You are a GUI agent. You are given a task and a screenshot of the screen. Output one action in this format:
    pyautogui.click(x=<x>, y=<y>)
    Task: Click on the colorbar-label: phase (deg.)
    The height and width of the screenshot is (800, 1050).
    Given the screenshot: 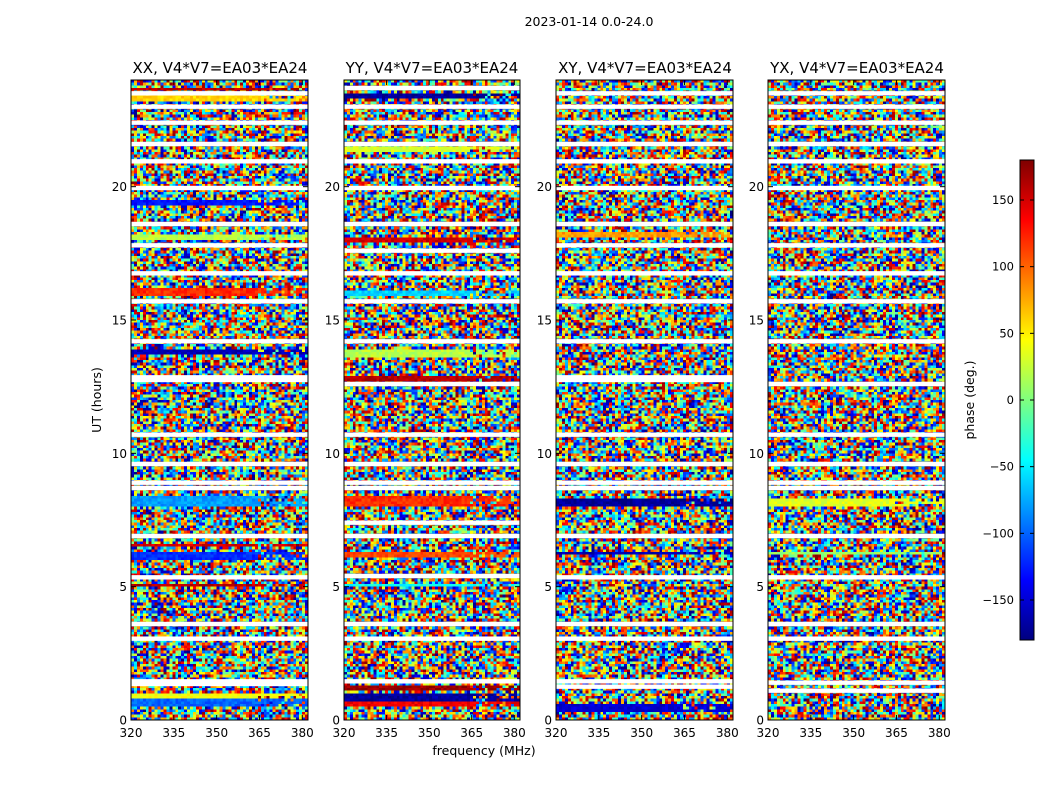 What is the action you would take?
    pyautogui.click(x=969, y=400)
    